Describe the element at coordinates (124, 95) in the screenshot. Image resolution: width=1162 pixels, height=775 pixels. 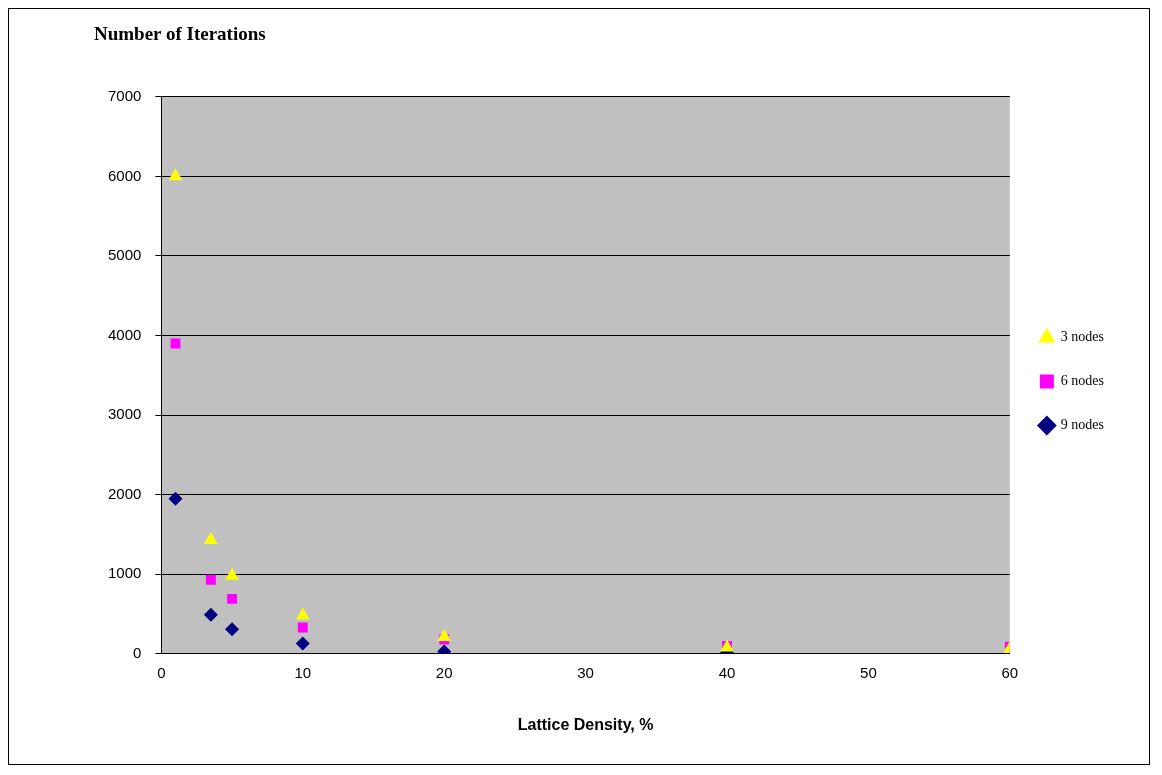
I see `y-tick-label: 7000` at that location.